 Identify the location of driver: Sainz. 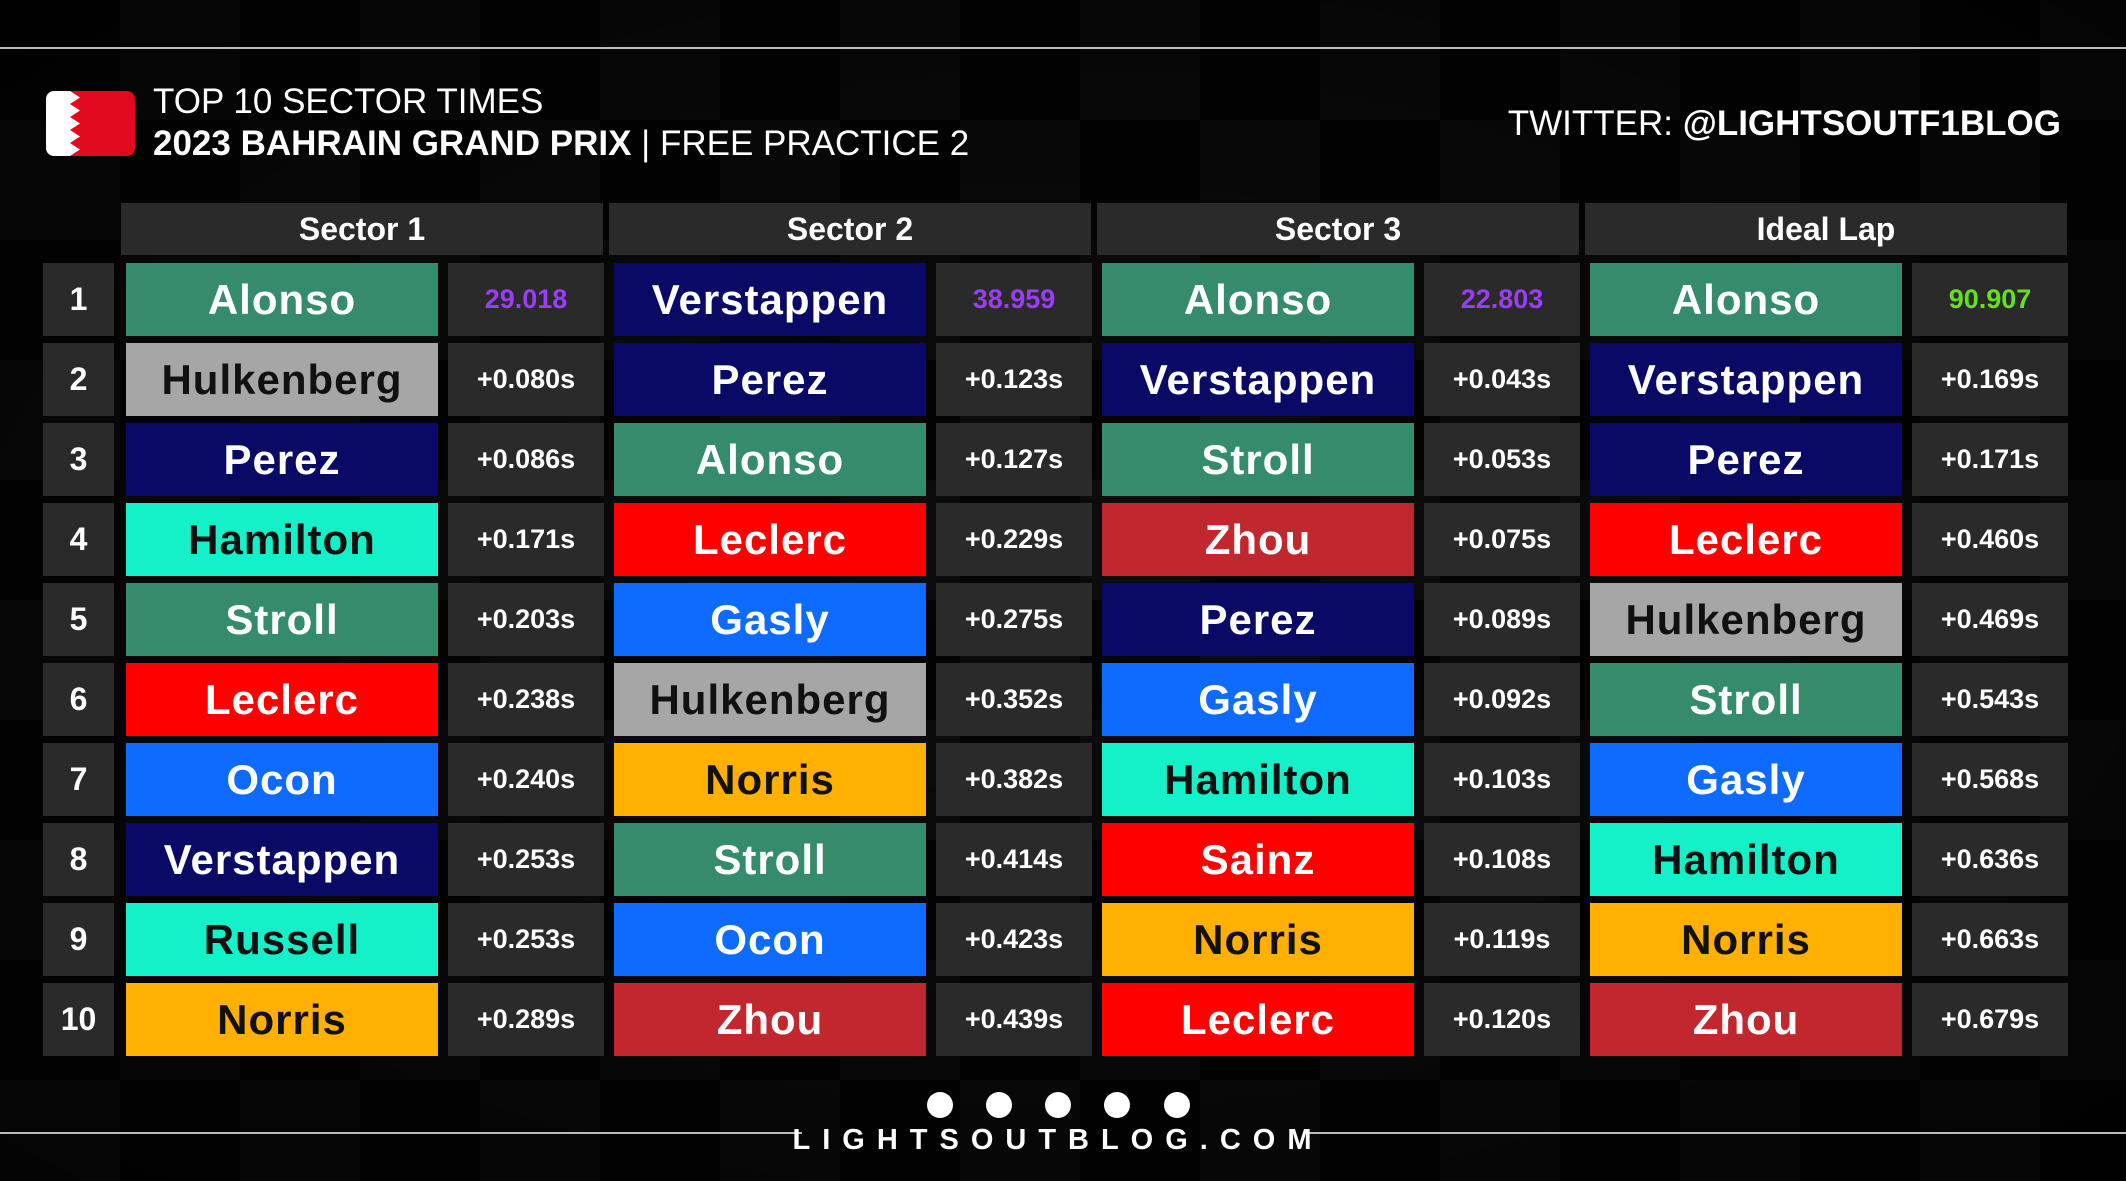
(1258, 859).